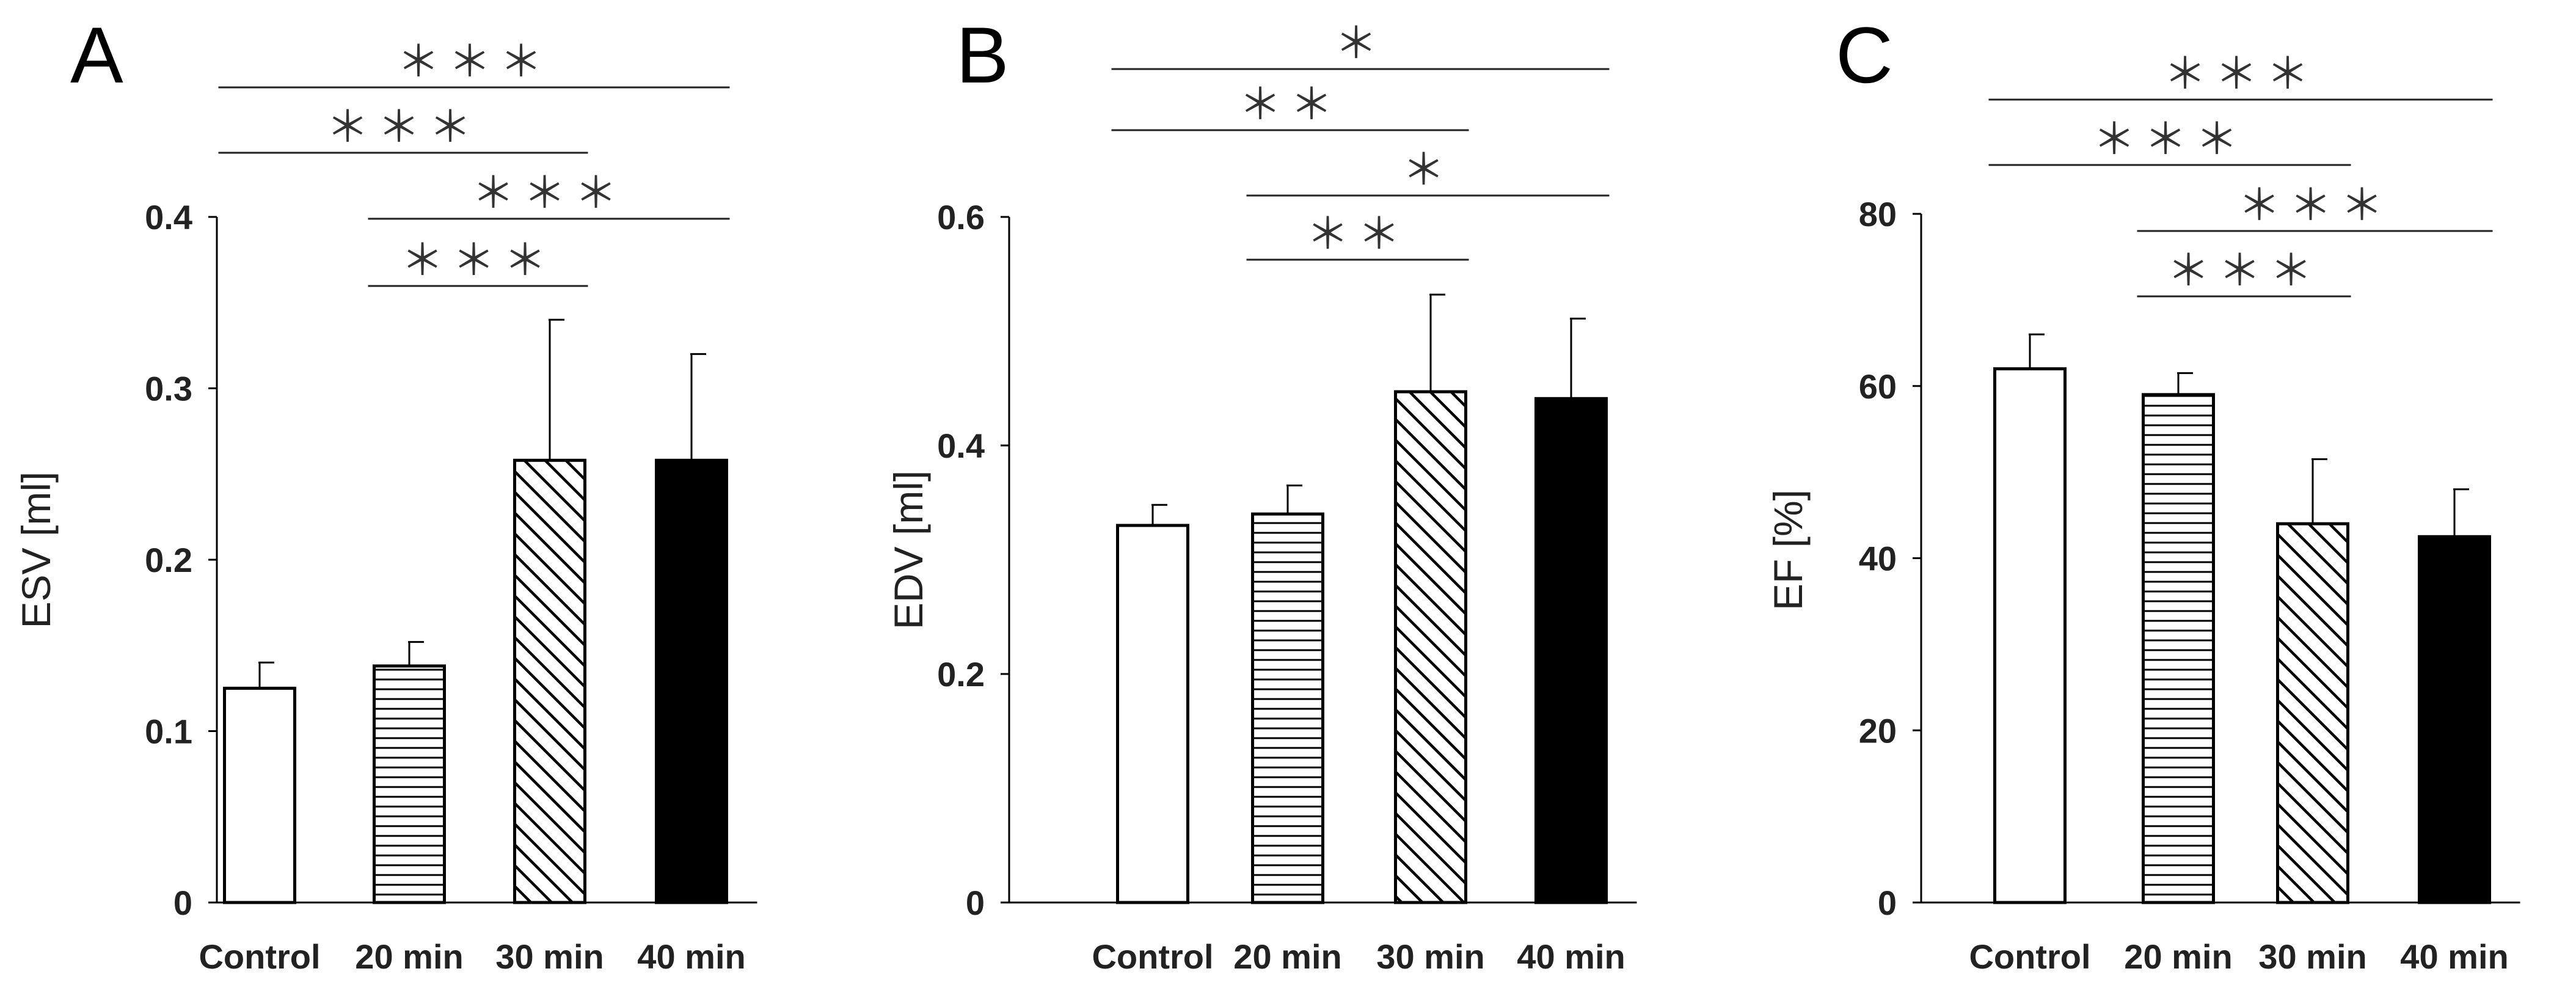  I want to click on panel-letter: A, so click(96, 55).